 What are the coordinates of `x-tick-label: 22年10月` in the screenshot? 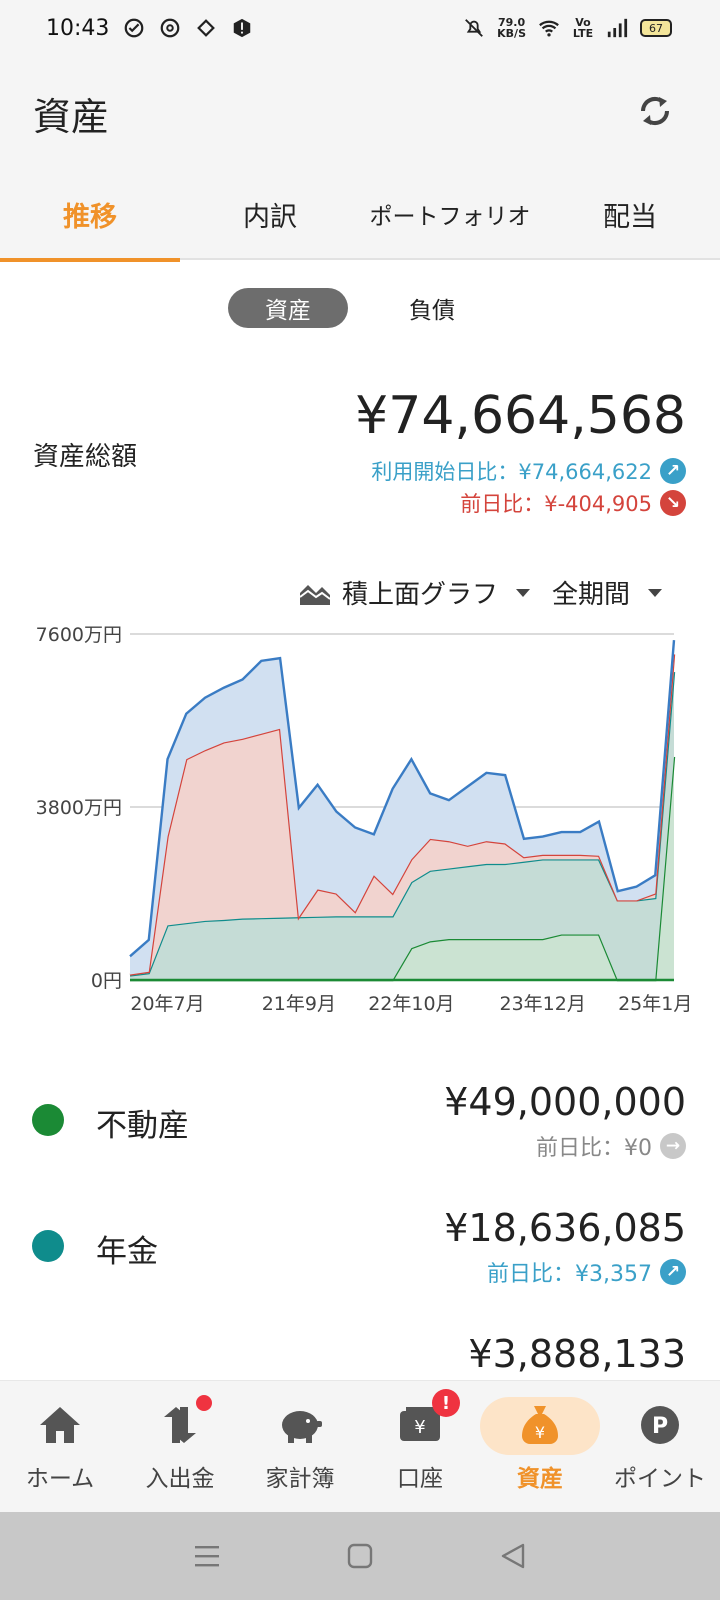 It's located at (411, 1004).